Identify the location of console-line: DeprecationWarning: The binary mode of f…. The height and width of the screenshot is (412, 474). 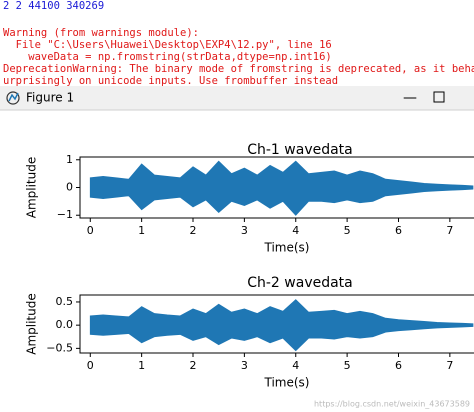
(238, 69).